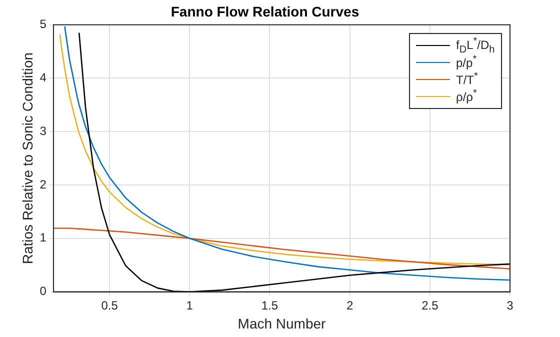 This screenshot has width=560, height=337. Describe the element at coordinates (43, 77) in the screenshot. I see `y-tick-label: 4` at that location.